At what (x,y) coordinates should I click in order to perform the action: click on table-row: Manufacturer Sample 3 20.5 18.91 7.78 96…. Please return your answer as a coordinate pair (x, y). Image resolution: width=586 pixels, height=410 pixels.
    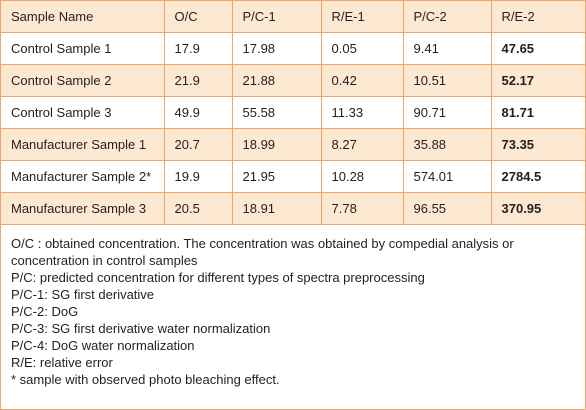
    Looking at the image, I should click on (293, 208).